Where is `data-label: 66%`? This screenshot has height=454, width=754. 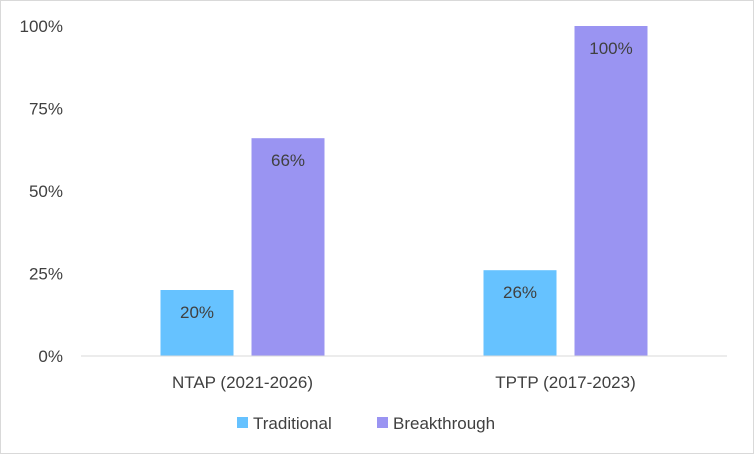 data-label: 66% is located at coordinates (288, 160).